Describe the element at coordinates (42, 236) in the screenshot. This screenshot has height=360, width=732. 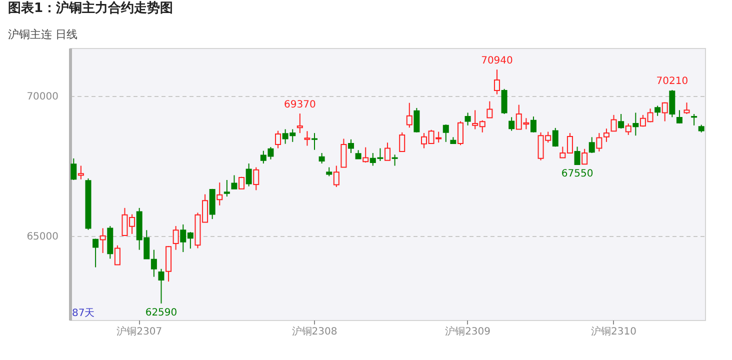
I see `y-tick-label: 65000` at that location.